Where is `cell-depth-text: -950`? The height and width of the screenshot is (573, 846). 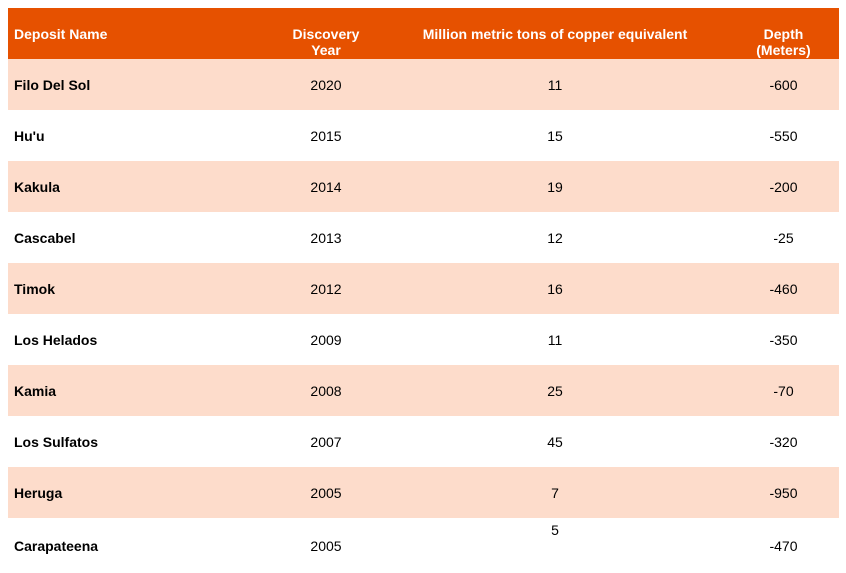
cell-depth-text: -950 is located at coordinates (783, 492).